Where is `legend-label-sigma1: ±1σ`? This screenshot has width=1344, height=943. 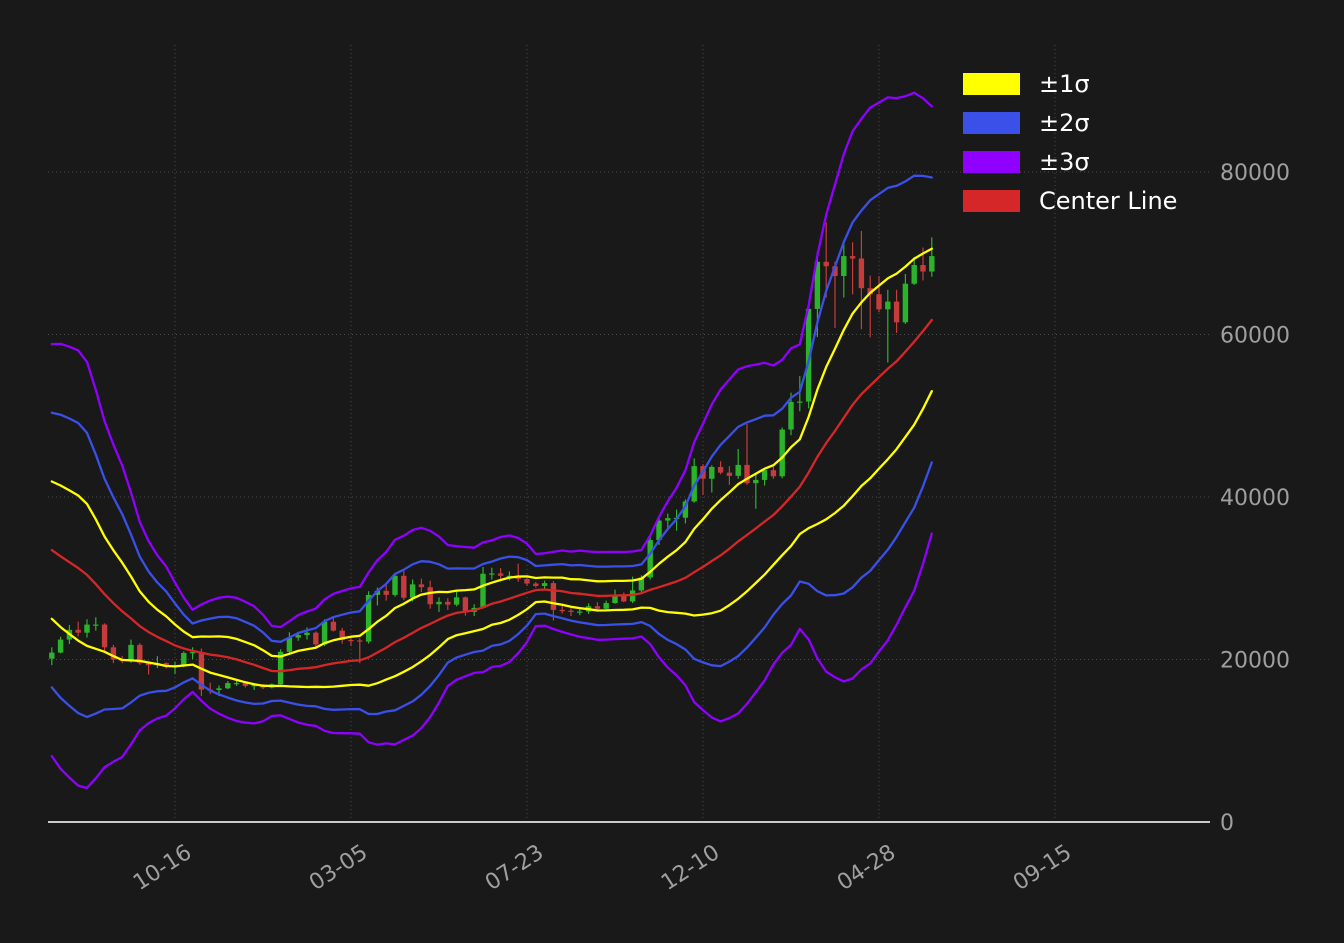
legend-label-sigma1: ±1σ is located at coordinates (1064, 83).